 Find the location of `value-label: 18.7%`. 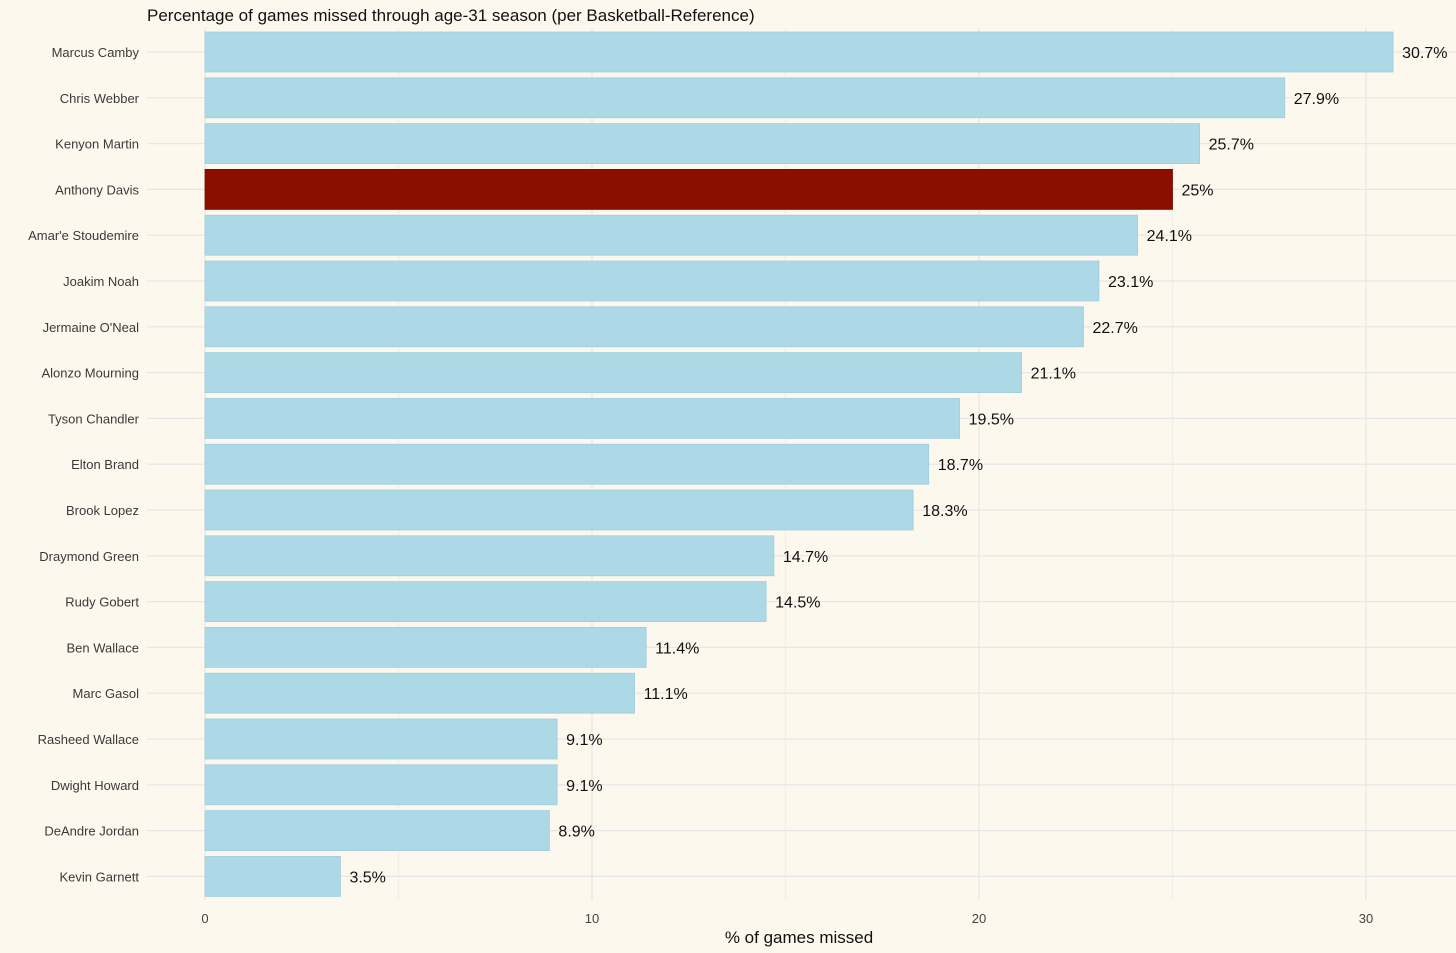

value-label: 18.7% is located at coordinates (960, 465).